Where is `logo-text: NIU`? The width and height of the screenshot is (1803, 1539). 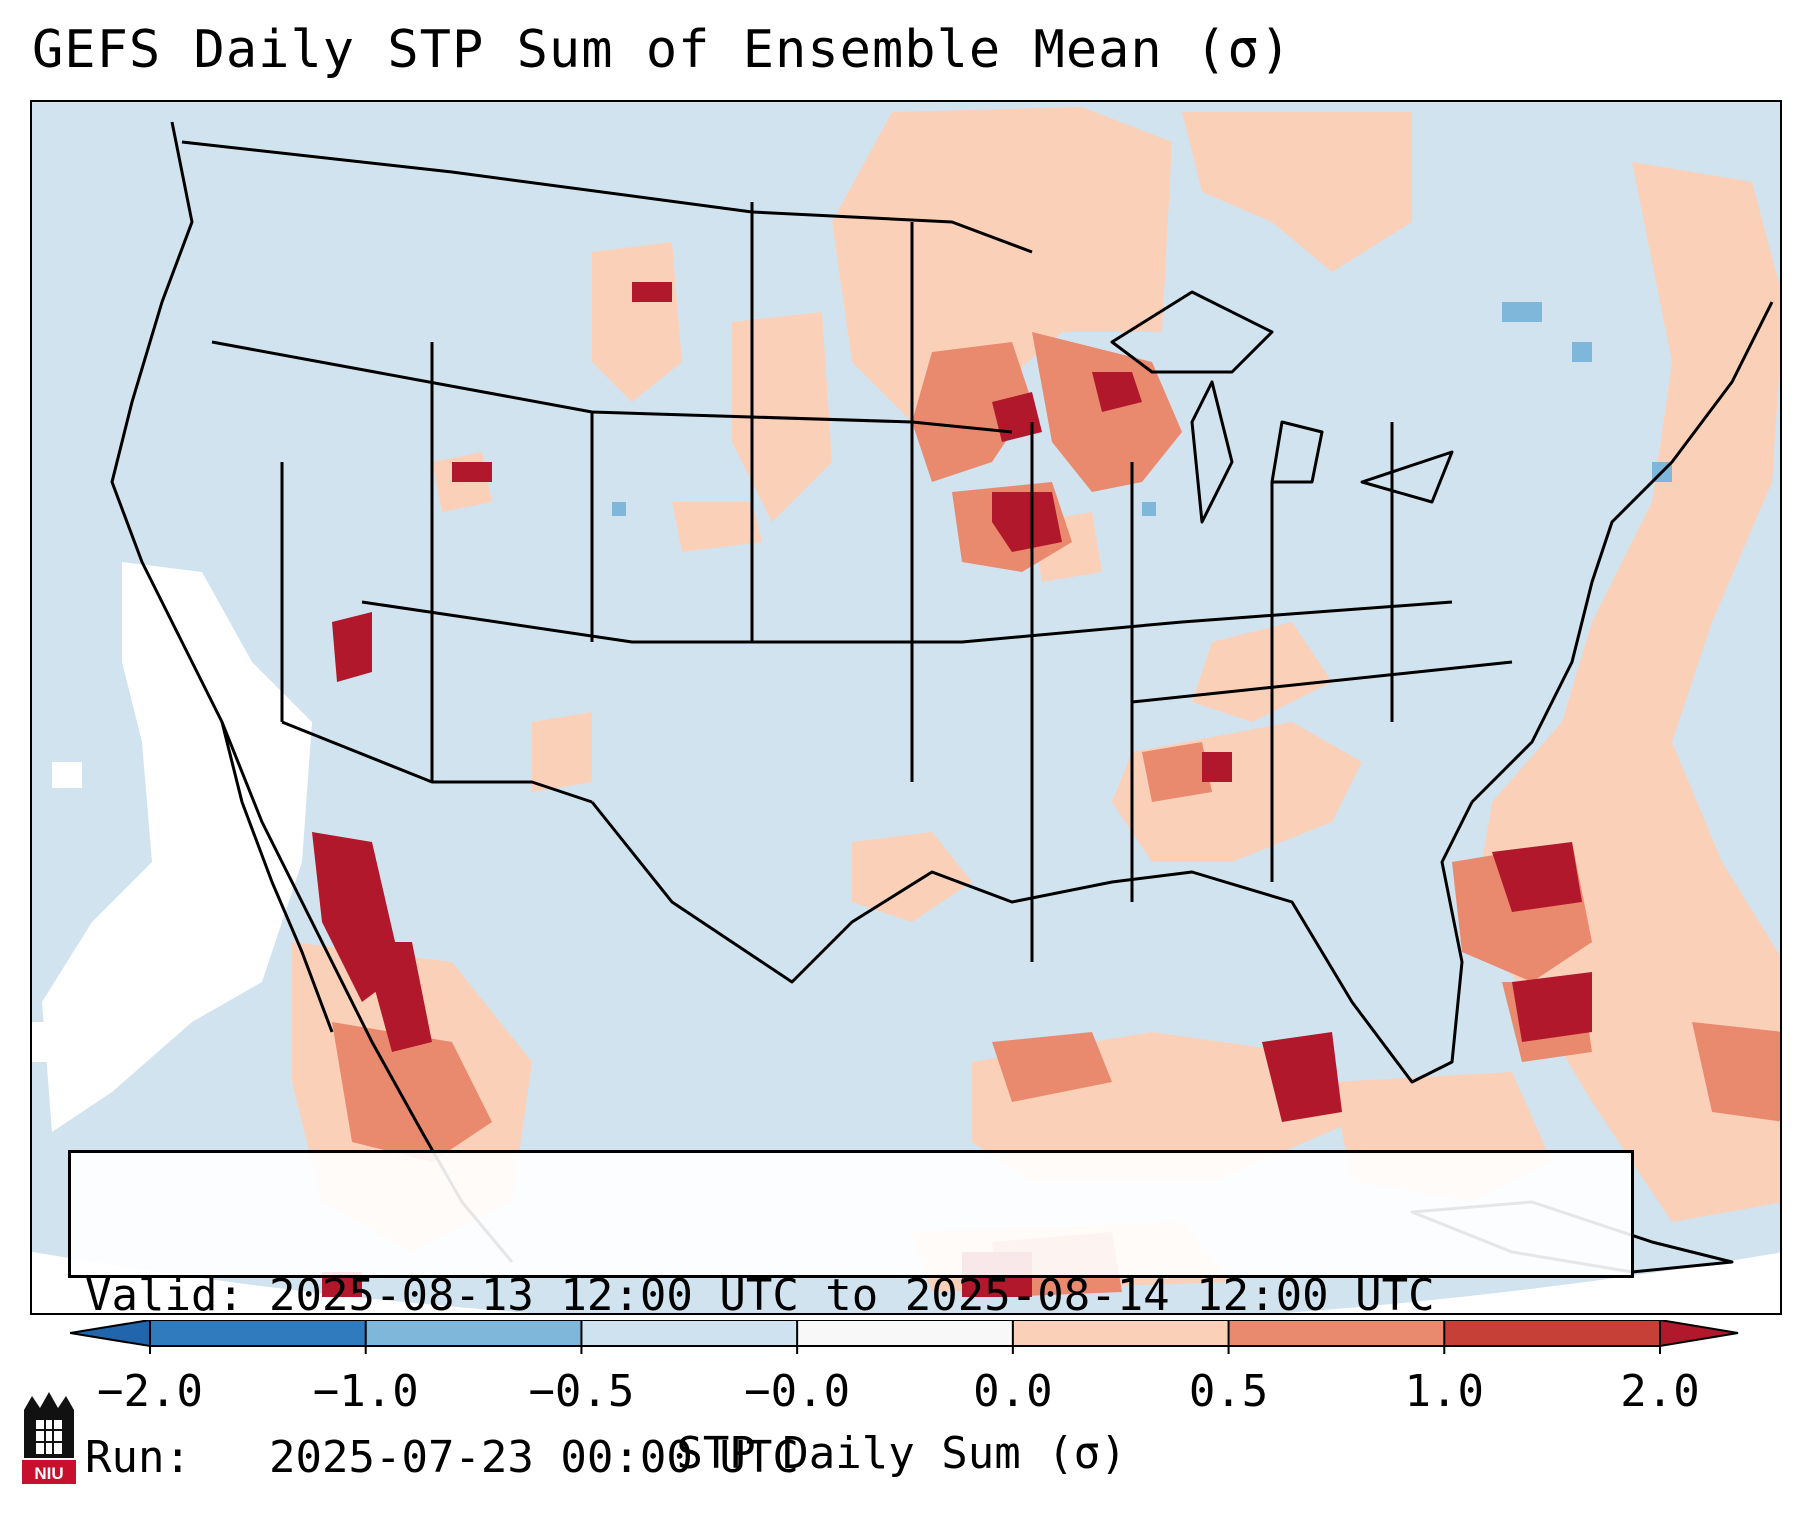 logo-text: NIU is located at coordinates (48, 1473).